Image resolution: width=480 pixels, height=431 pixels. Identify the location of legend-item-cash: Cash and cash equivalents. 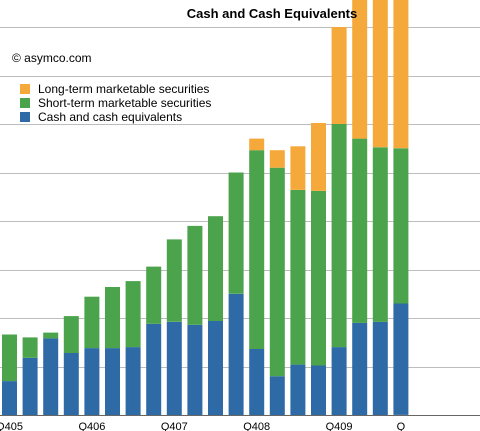
(101, 117).